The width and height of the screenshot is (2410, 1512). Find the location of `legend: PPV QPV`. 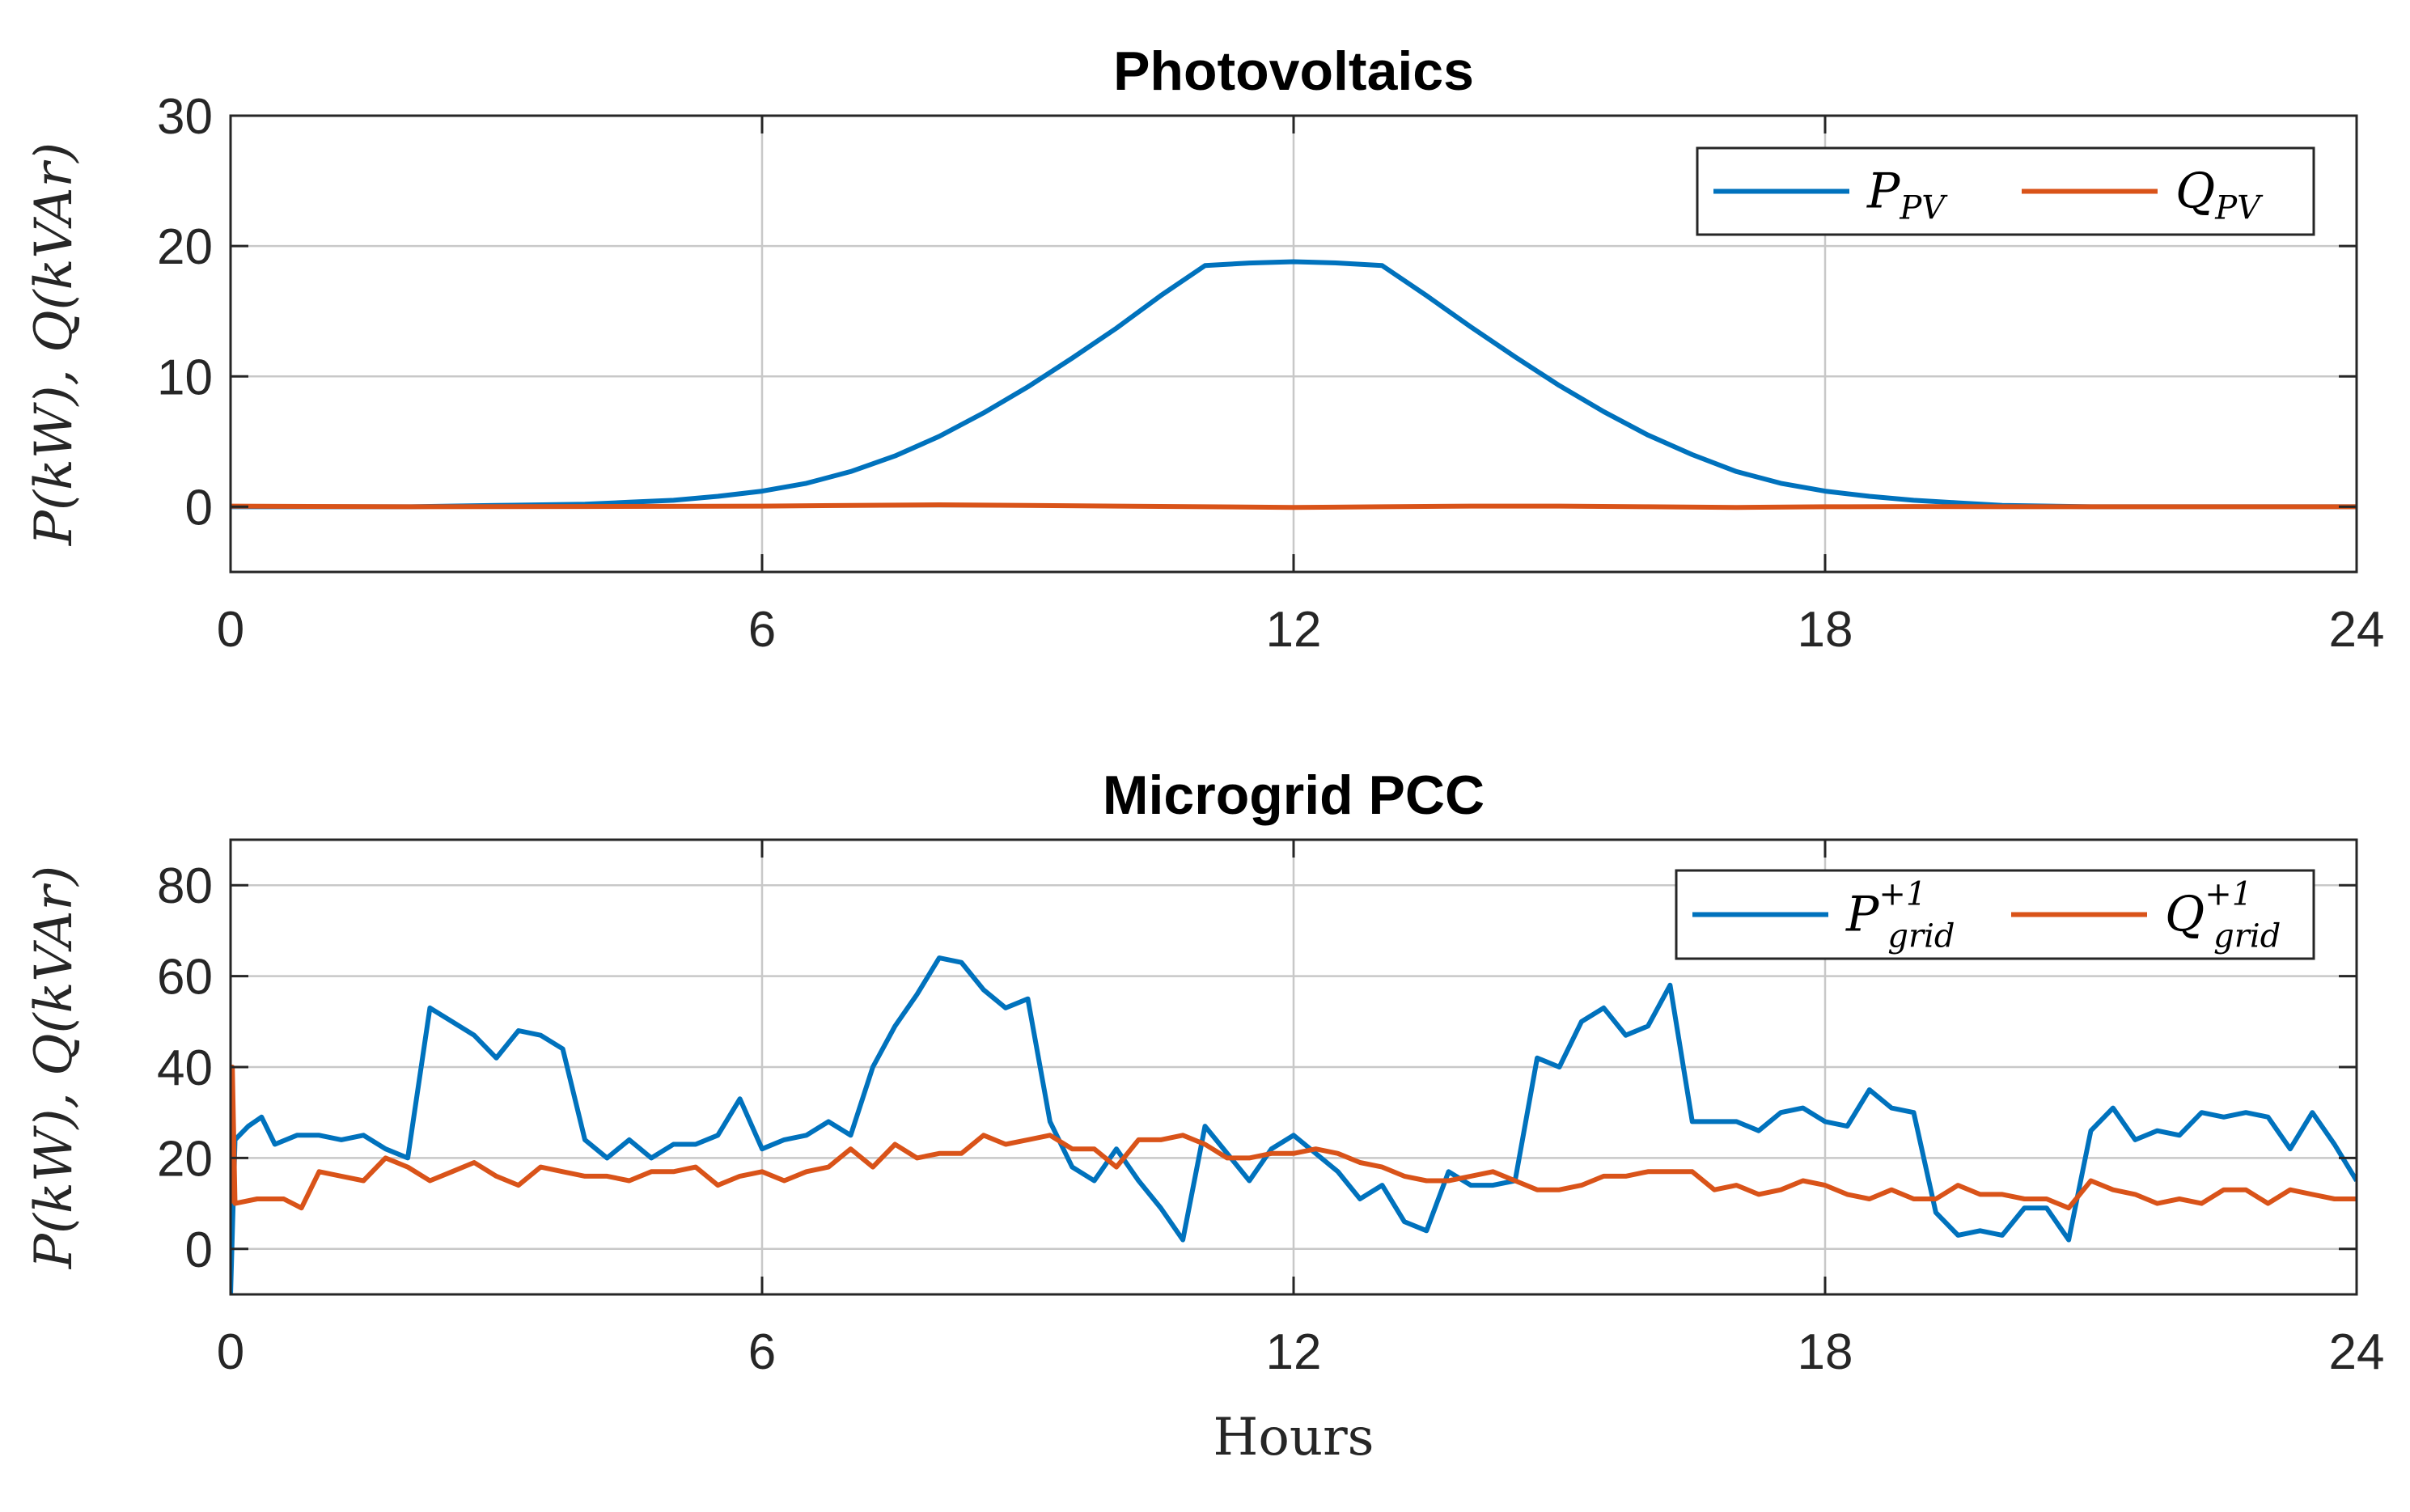

legend: PPV QPV is located at coordinates (2005, 191).